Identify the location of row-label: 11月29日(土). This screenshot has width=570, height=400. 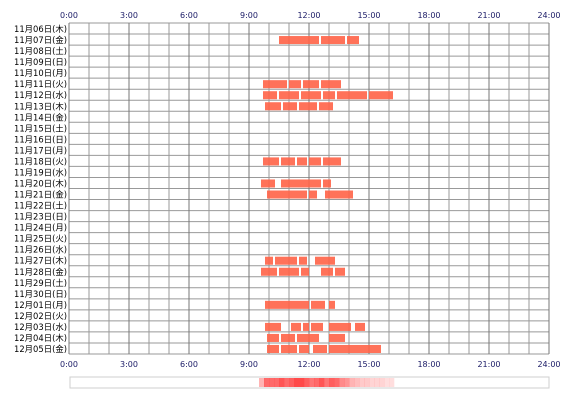
(40, 283).